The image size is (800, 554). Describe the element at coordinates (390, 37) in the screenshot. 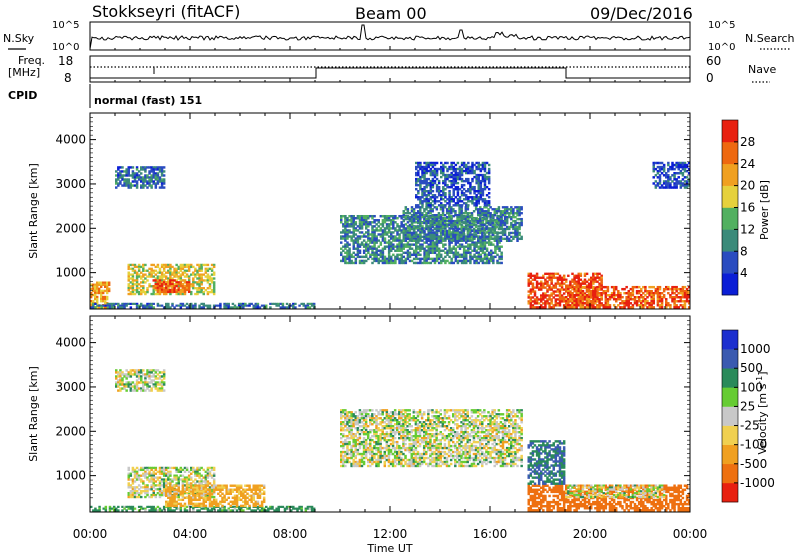

I see `nsky-trace` at that location.